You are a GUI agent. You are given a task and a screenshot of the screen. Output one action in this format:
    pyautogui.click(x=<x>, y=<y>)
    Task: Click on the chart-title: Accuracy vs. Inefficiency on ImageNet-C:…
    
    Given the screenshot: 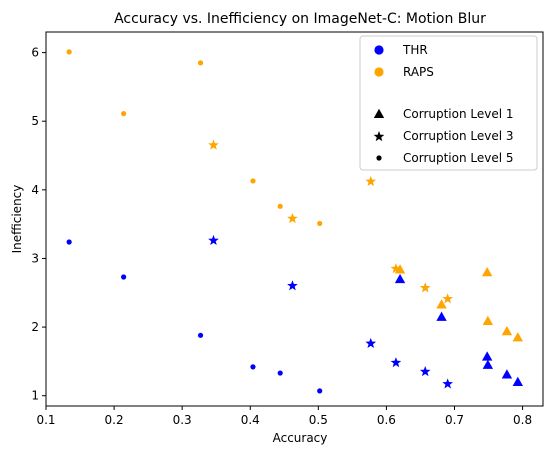 What is the action you would take?
    pyautogui.click(x=300, y=19)
    